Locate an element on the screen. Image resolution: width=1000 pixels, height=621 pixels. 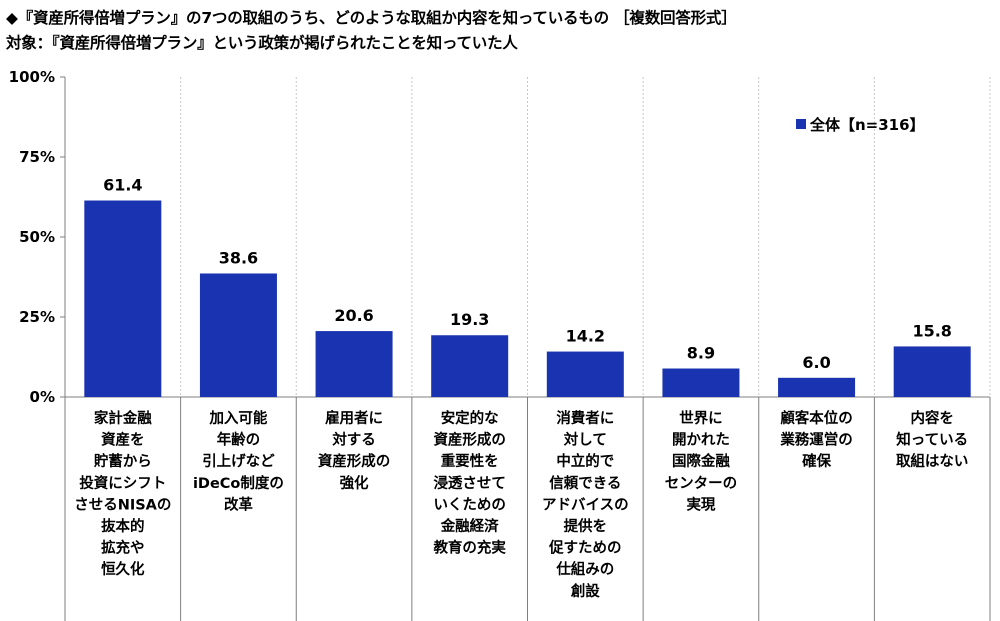
value-label: 19.3 is located at coordinates (469, 319).